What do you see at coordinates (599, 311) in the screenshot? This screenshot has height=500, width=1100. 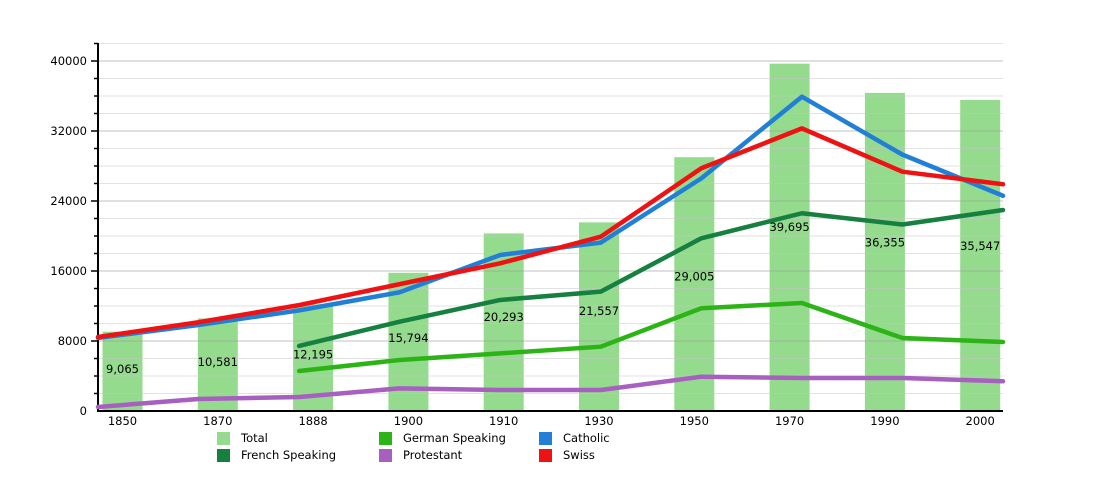 I see `bar-value-label: 21,557` at bounding box center [599, 311].